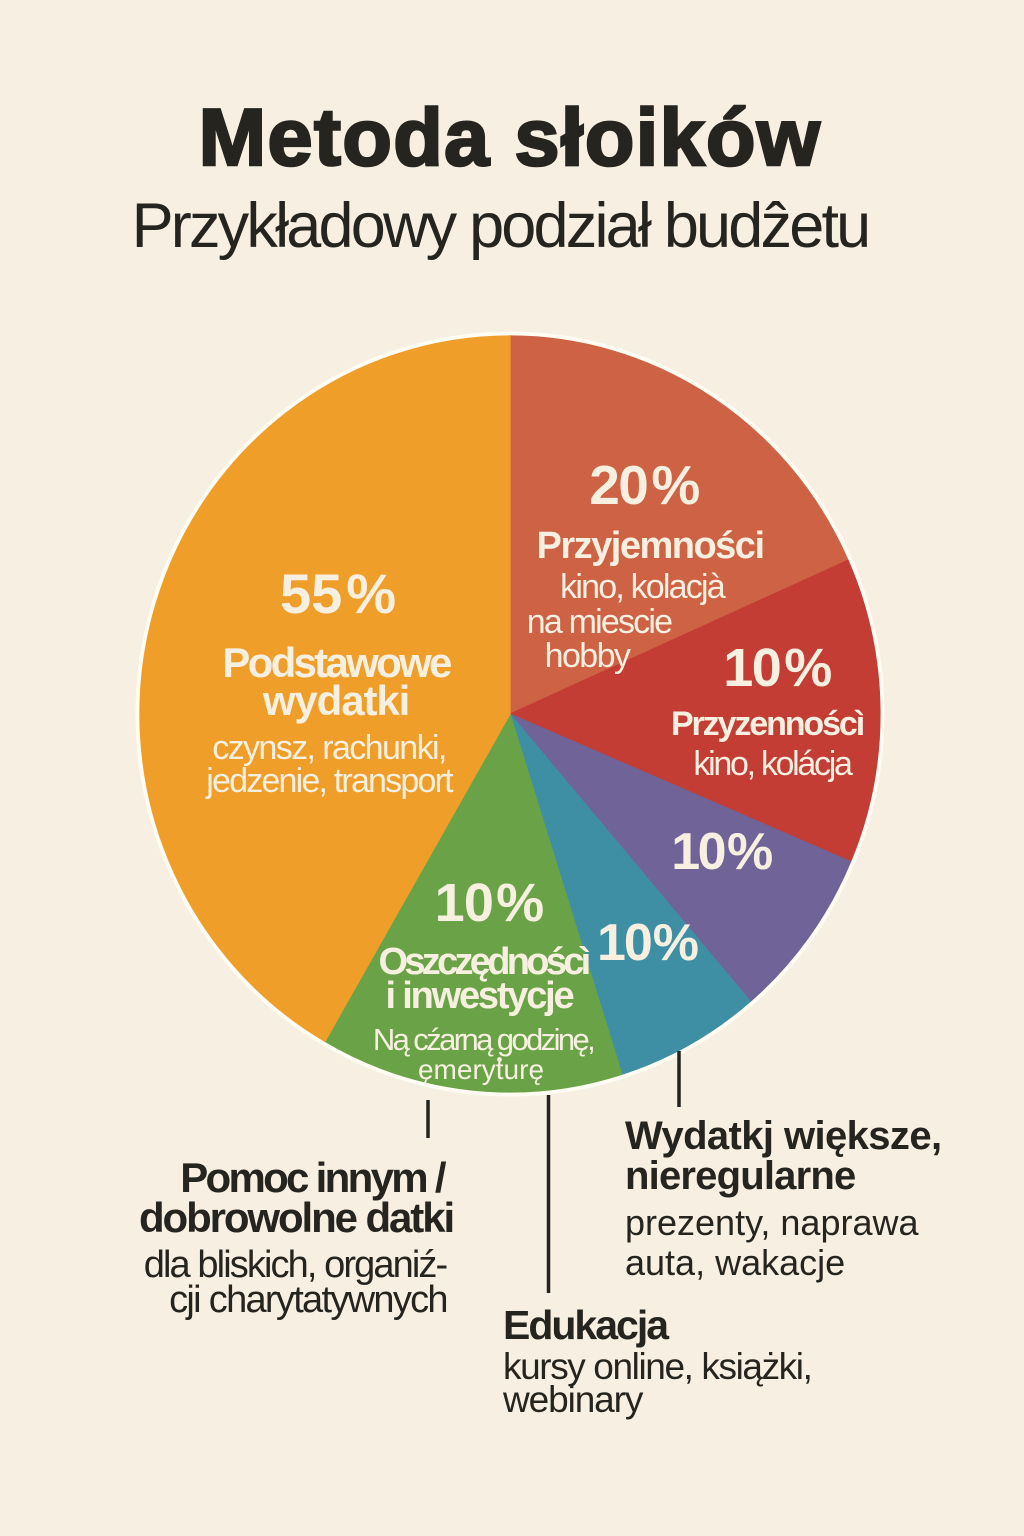 The width and height of the screenshot is (1024, 1536). I want to click on svg-text: kino, kolácja, so click(773, 764).